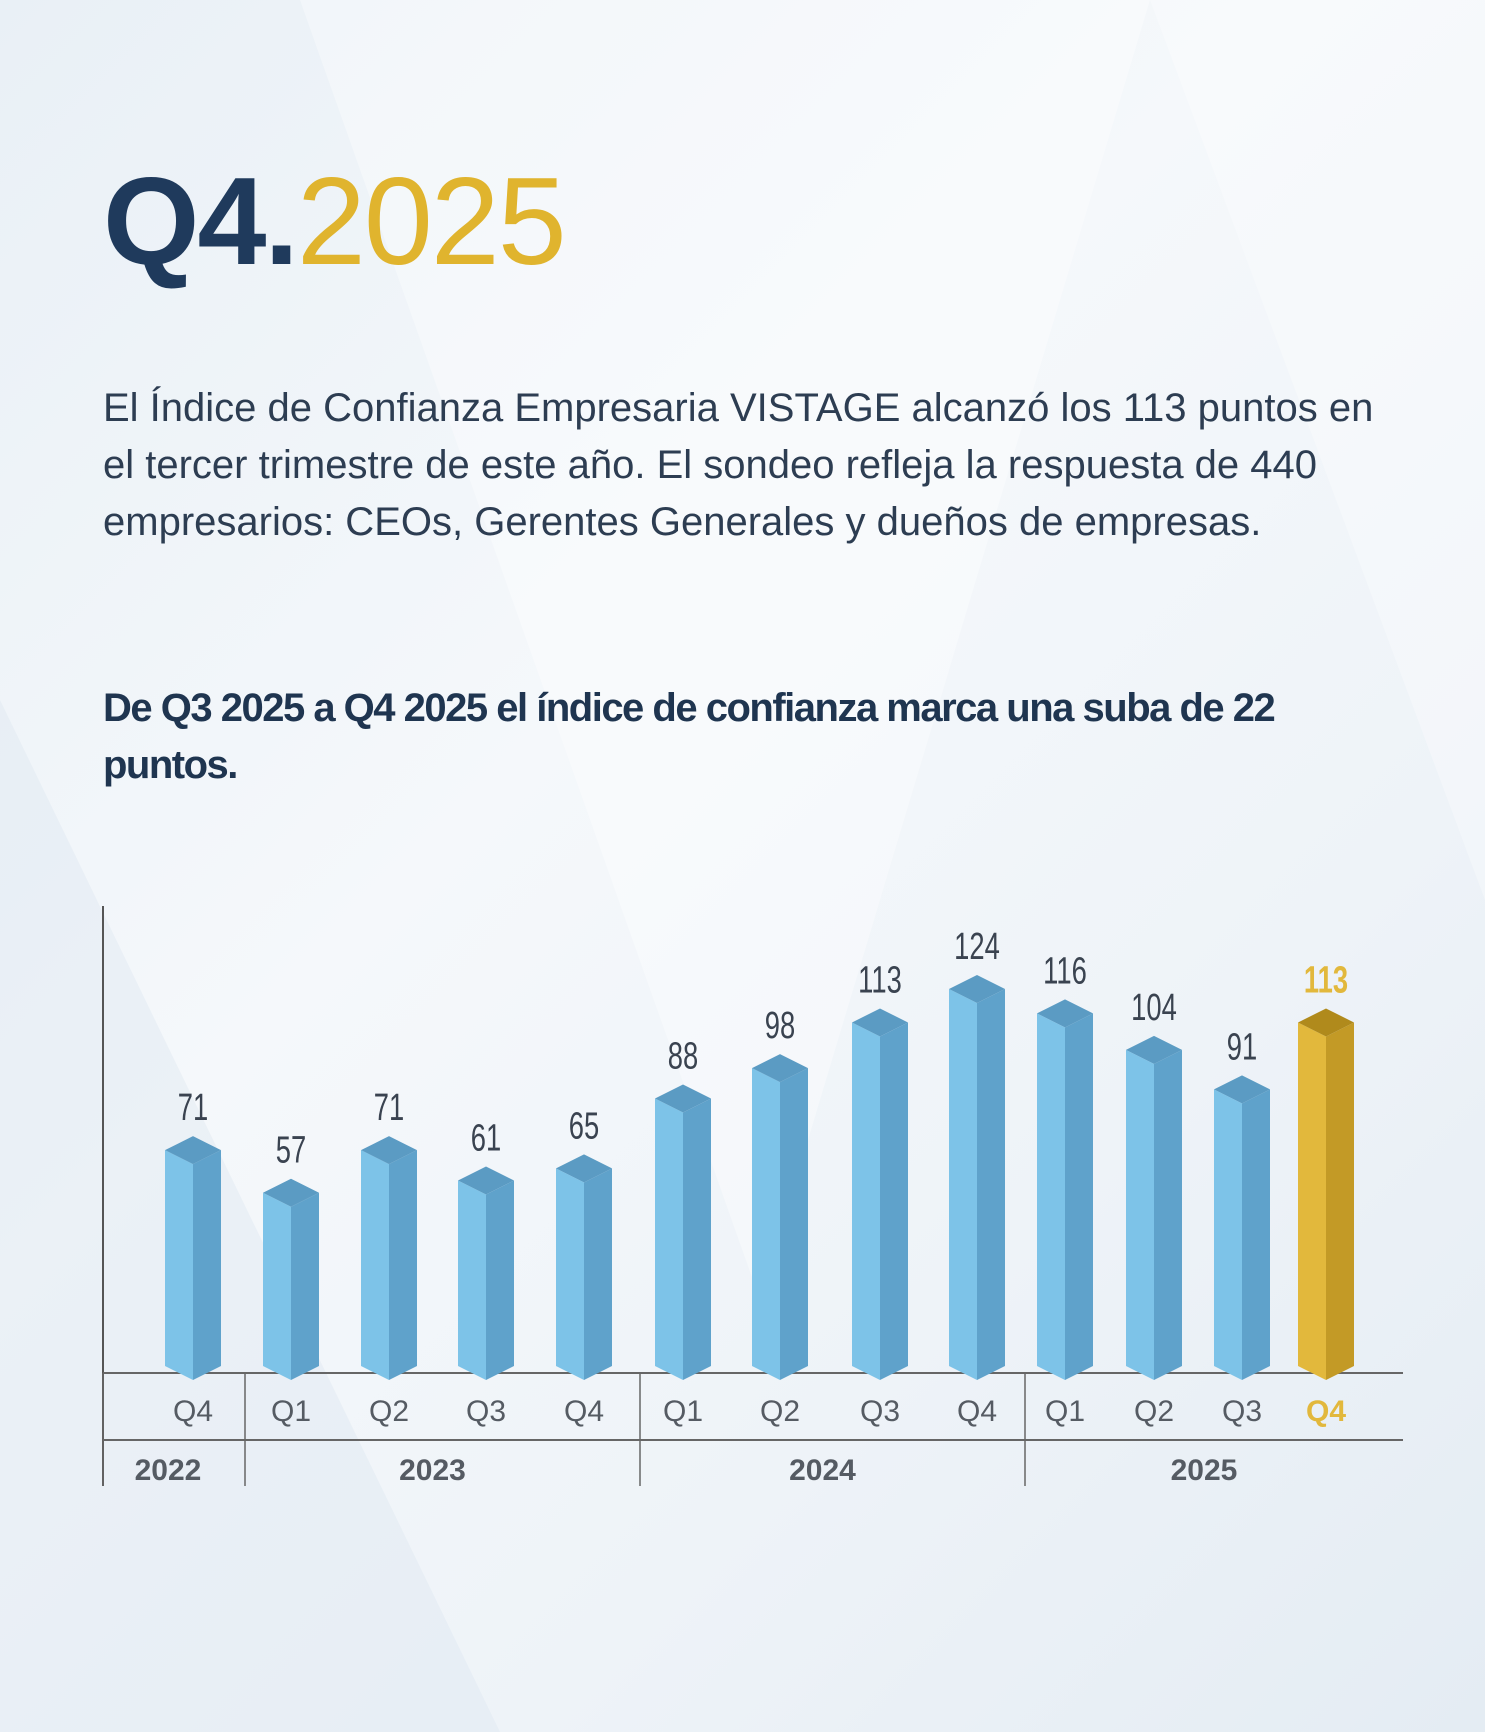 The image size is (1485, 1732). I want to click on data-label: 91, so click(1242, 1047).